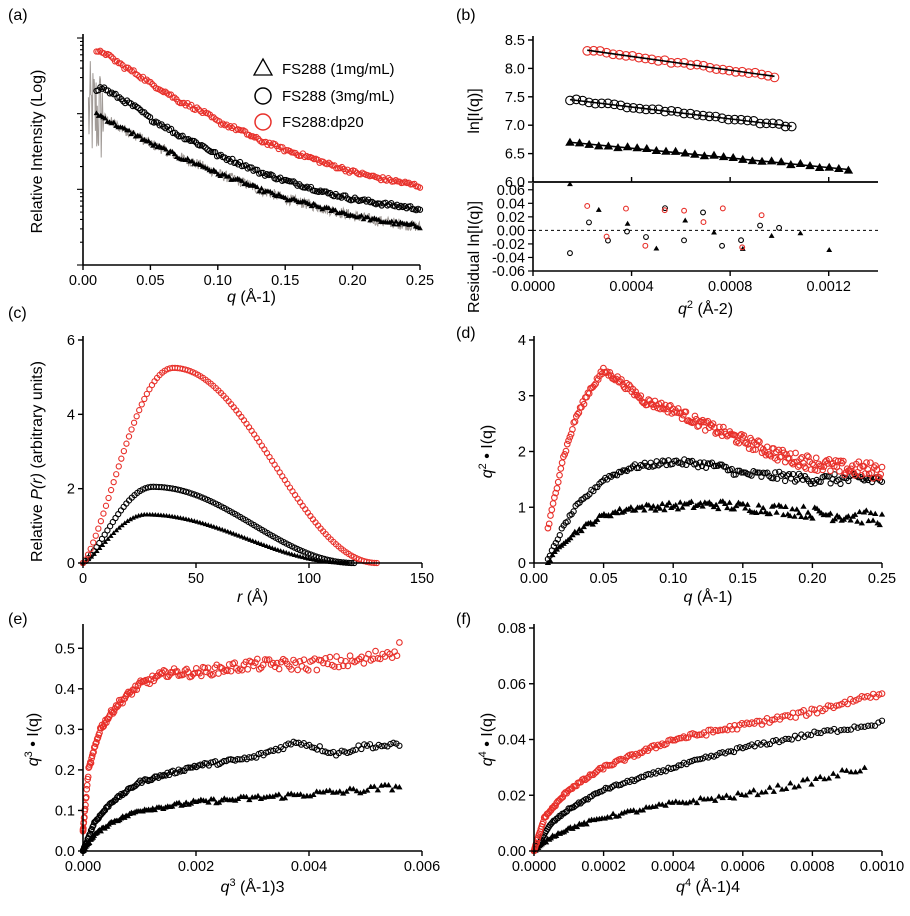  I want to click on y-tick-label: 0.2, so click(65, 771).